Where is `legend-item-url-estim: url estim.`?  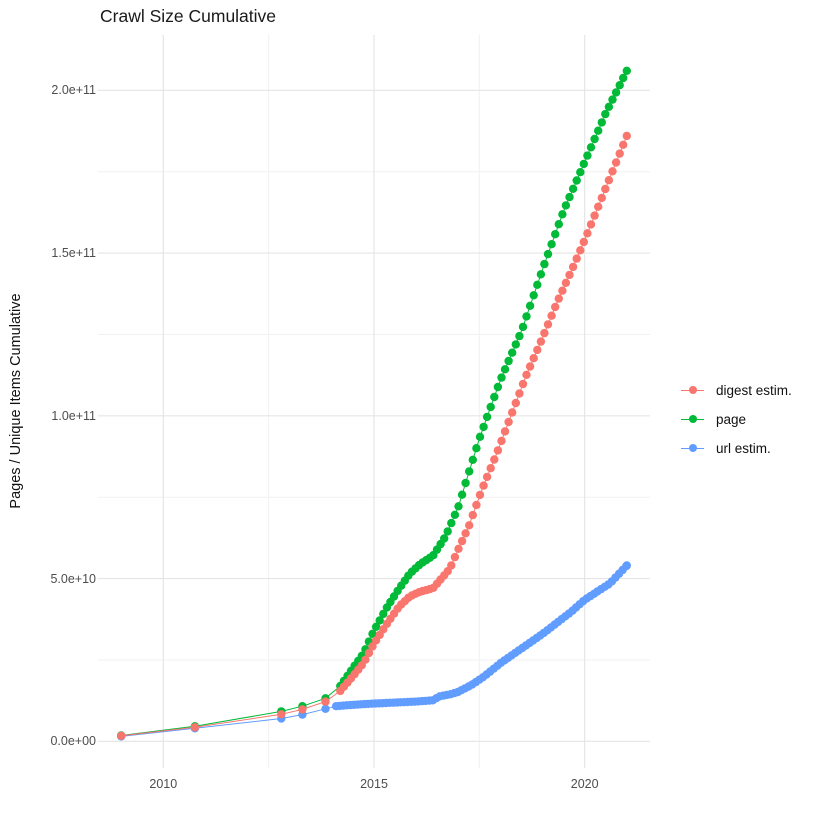 legend-item-url-estim: url estim. is located at coordinates (736, 448).